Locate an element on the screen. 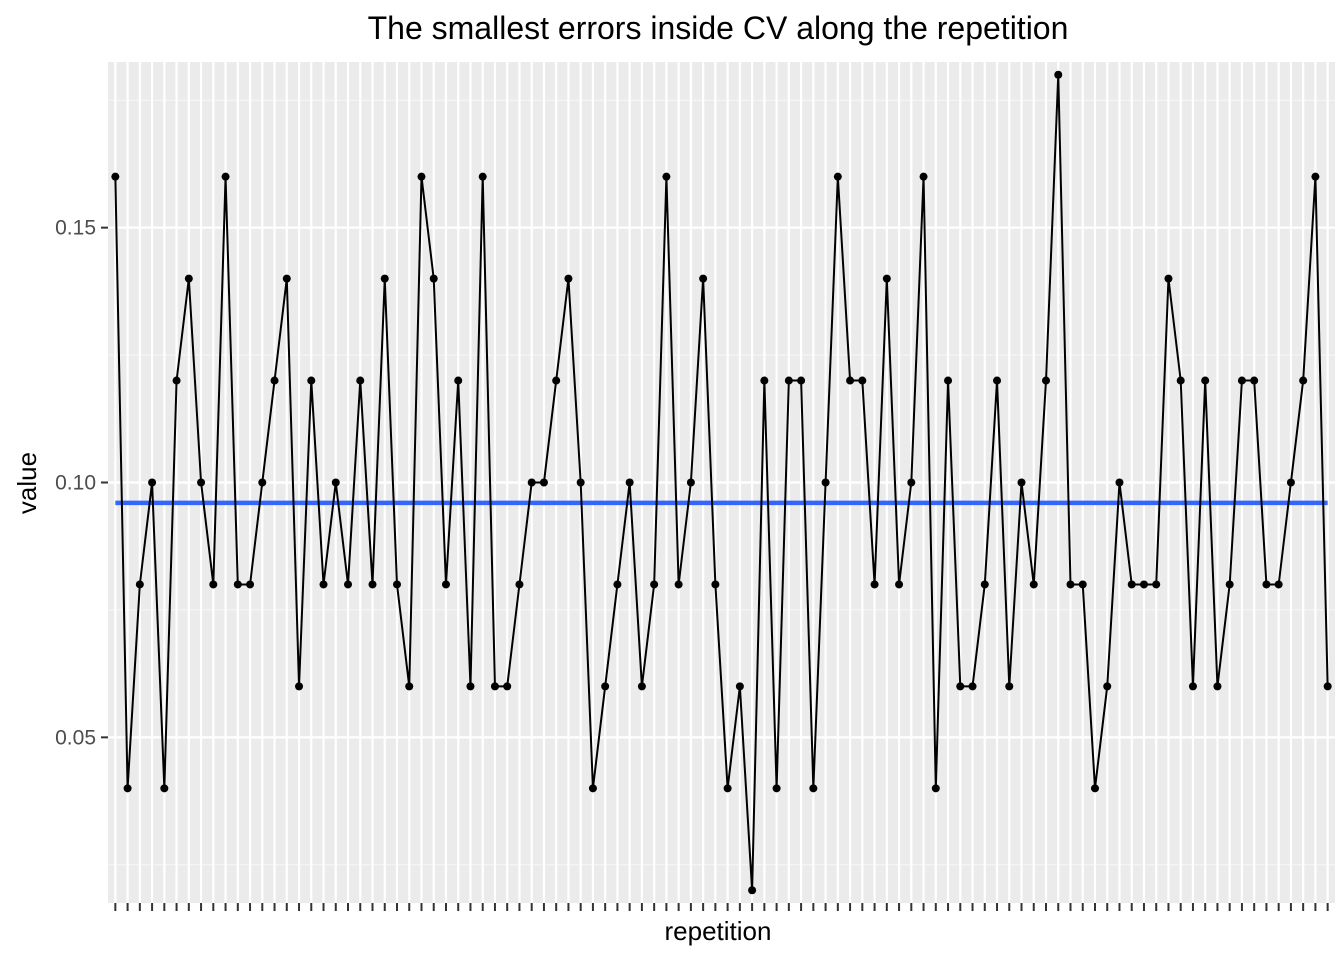  y-tick-label: 0.05 is located at coordinates (75, 737).